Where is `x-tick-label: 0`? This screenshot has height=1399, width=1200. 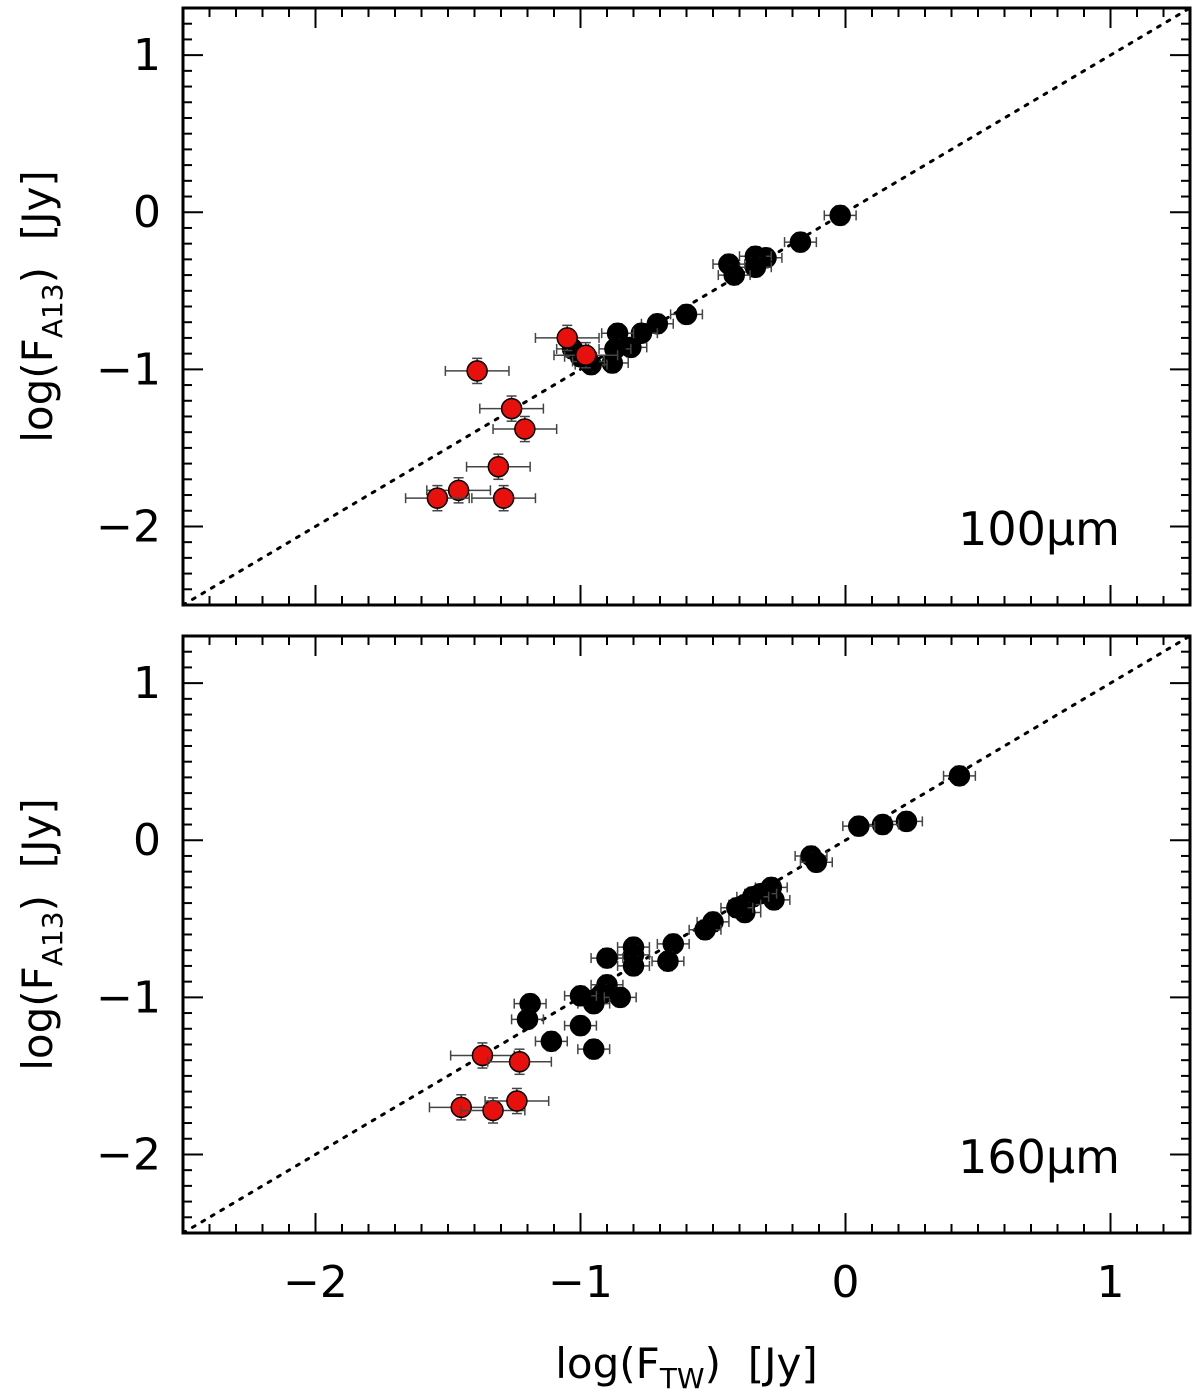 x-tick-label: 0 is located at coordinates (846, 1282).